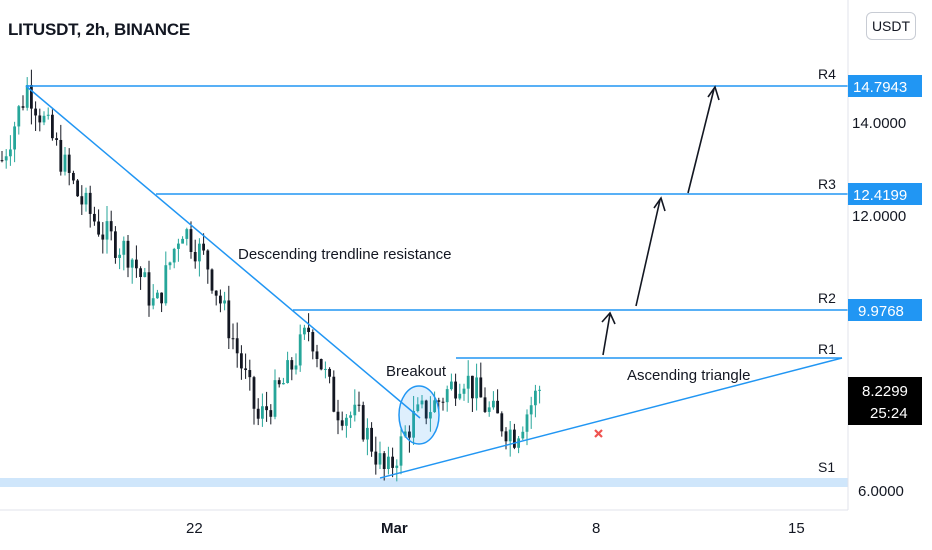 The width and height of the screenshot is (932, 550). What do you see at coordinates (879, 216) in the screenshot?
I see `y-tick-12: 12.0000` at bounding box center [879, 216].